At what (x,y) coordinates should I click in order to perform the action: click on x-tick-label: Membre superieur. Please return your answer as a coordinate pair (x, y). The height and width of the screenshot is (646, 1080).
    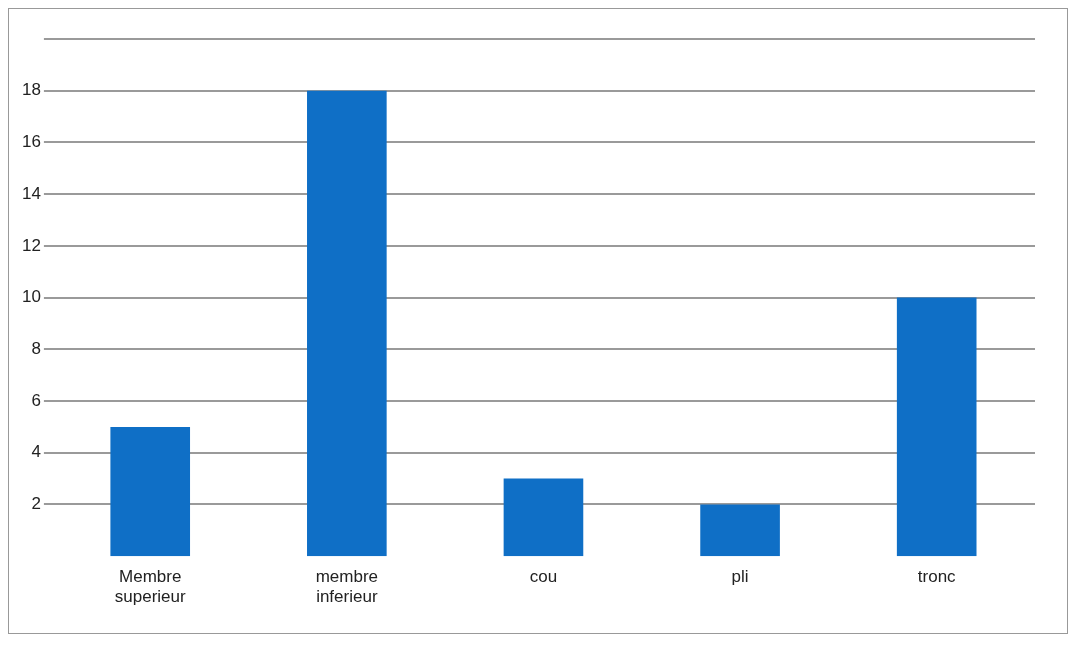
    Looking at the image, I should click on (150, 587).